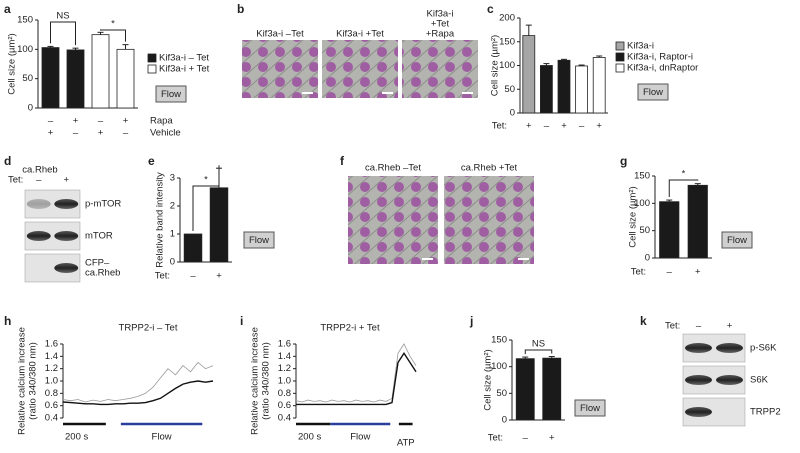  I want to click on legend-label: Kif3a-i, Raptor-i, so click(660, 57).